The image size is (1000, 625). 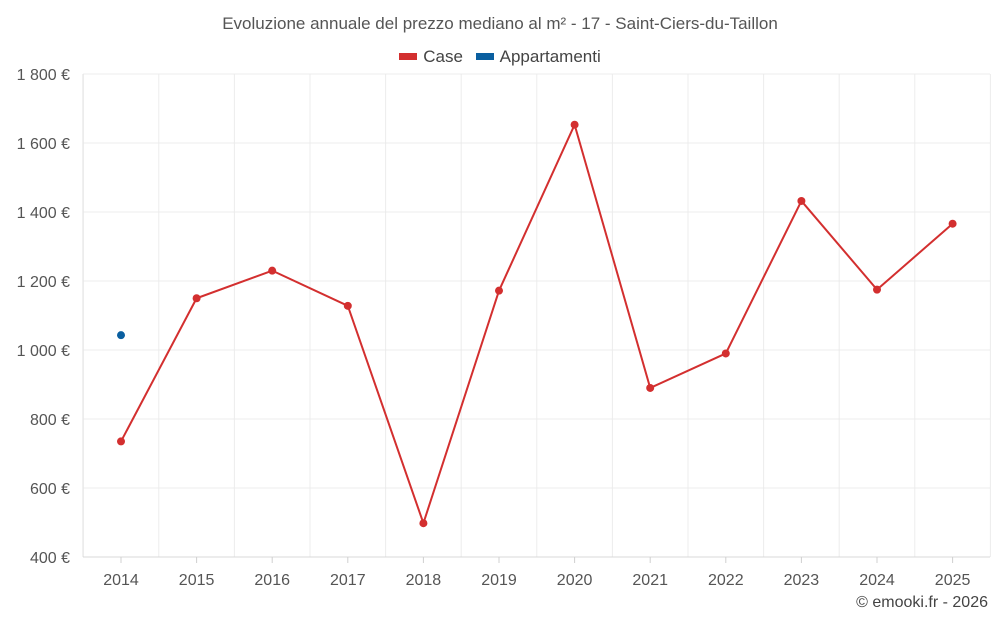 What do you see at coordinates (348, 580) in the screenshot?
I see `x-tick-label: 2017` at bounding box center [348, 580].